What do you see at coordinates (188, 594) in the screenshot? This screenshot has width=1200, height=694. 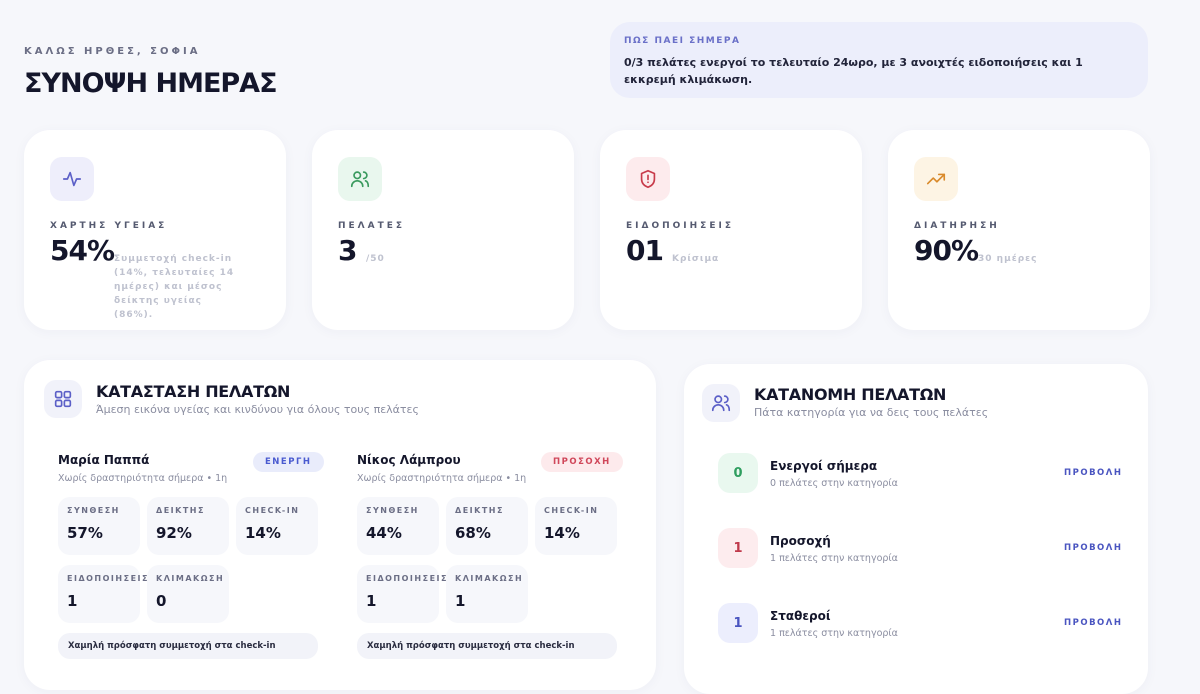 I see `metric-tile: ΚΛΙΜΑΚΩΣΗ 0` at bounding box center [188, 594].